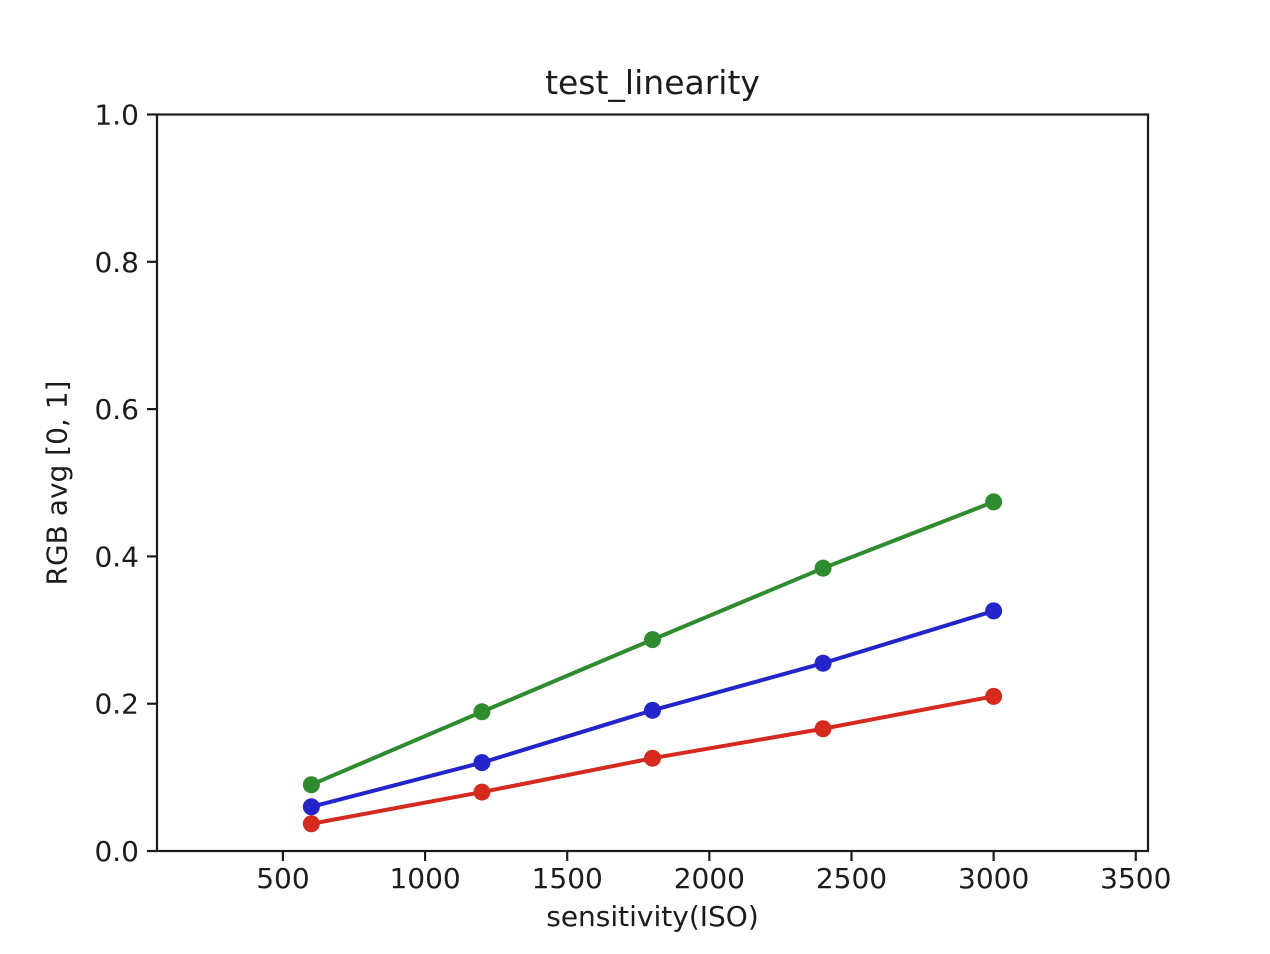  I want to click on x-tick-label: 500, so click(282, 878).